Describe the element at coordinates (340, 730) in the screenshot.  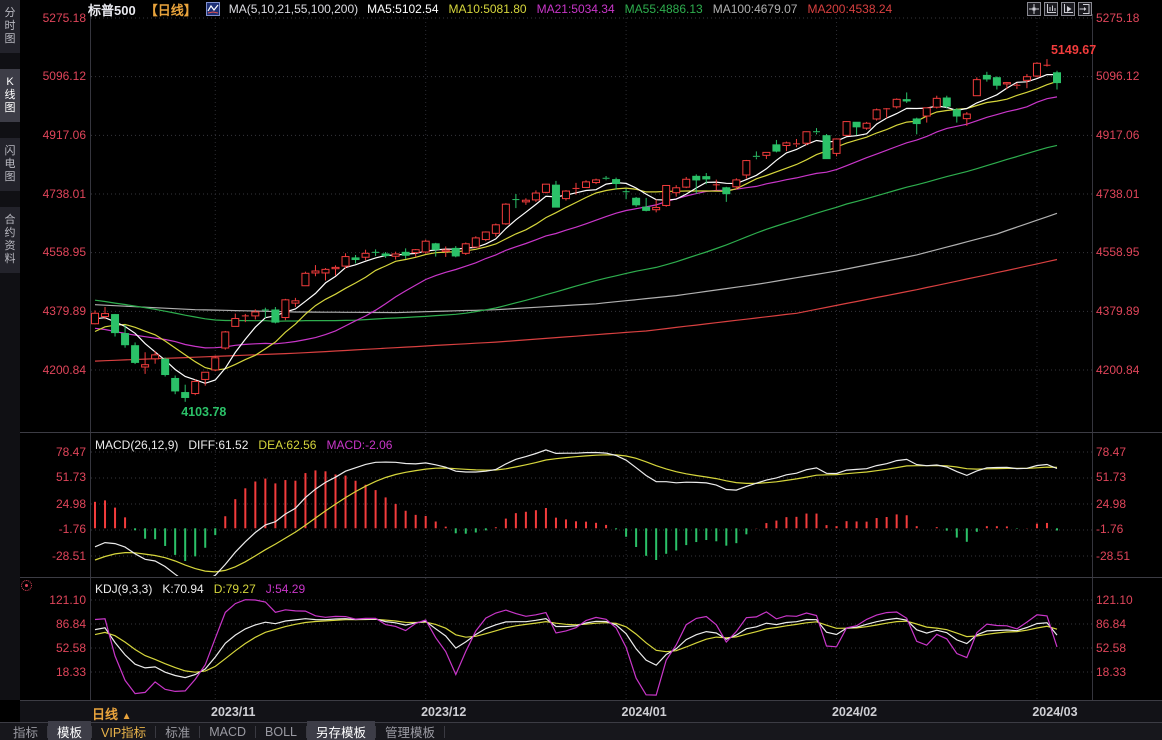
I see `toolbar-item-save-template: 另存模板` at that location.